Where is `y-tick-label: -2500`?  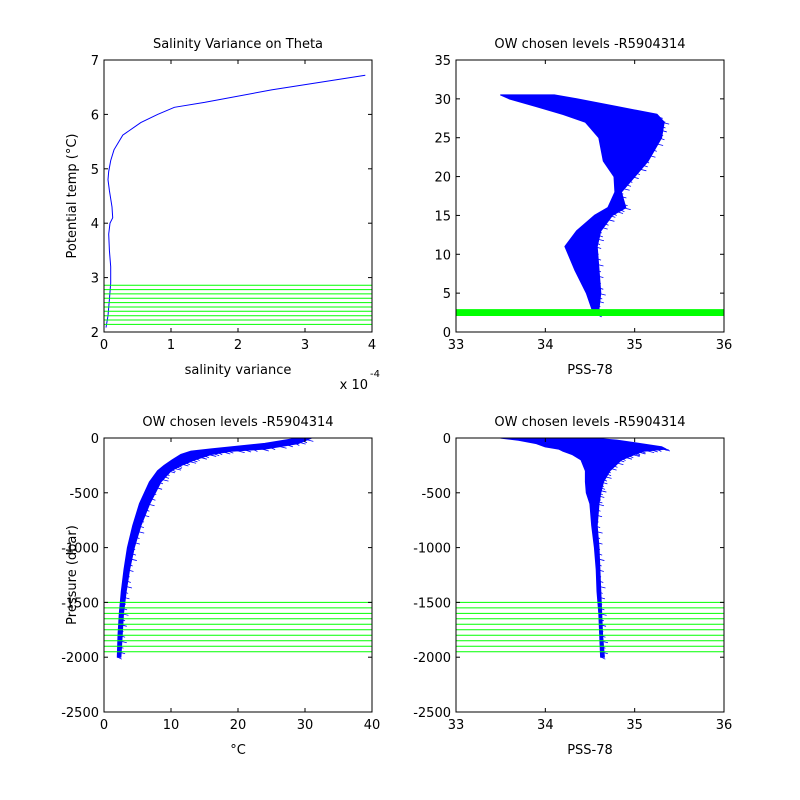
y-tick-label: -2500 is located at coordinates (432, 713).